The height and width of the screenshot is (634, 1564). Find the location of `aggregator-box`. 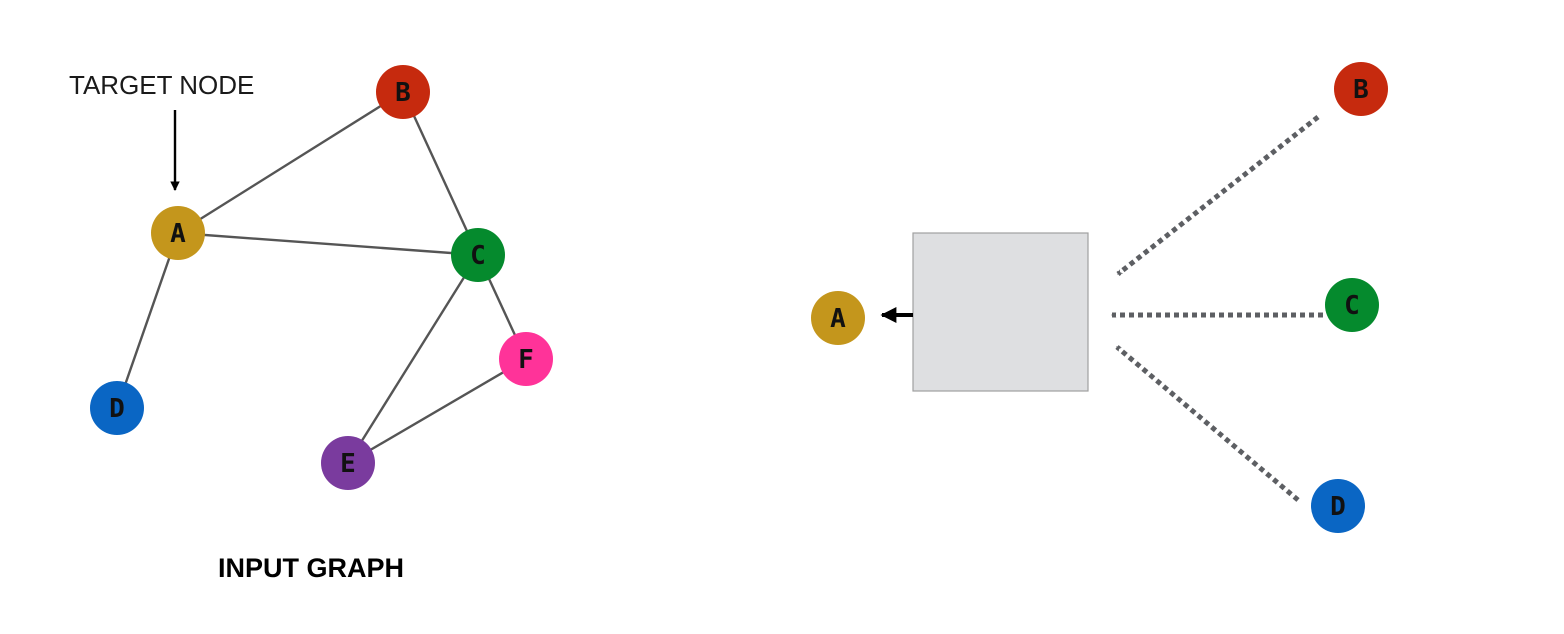

aggregator-box is located at coordinates (1000, 312).